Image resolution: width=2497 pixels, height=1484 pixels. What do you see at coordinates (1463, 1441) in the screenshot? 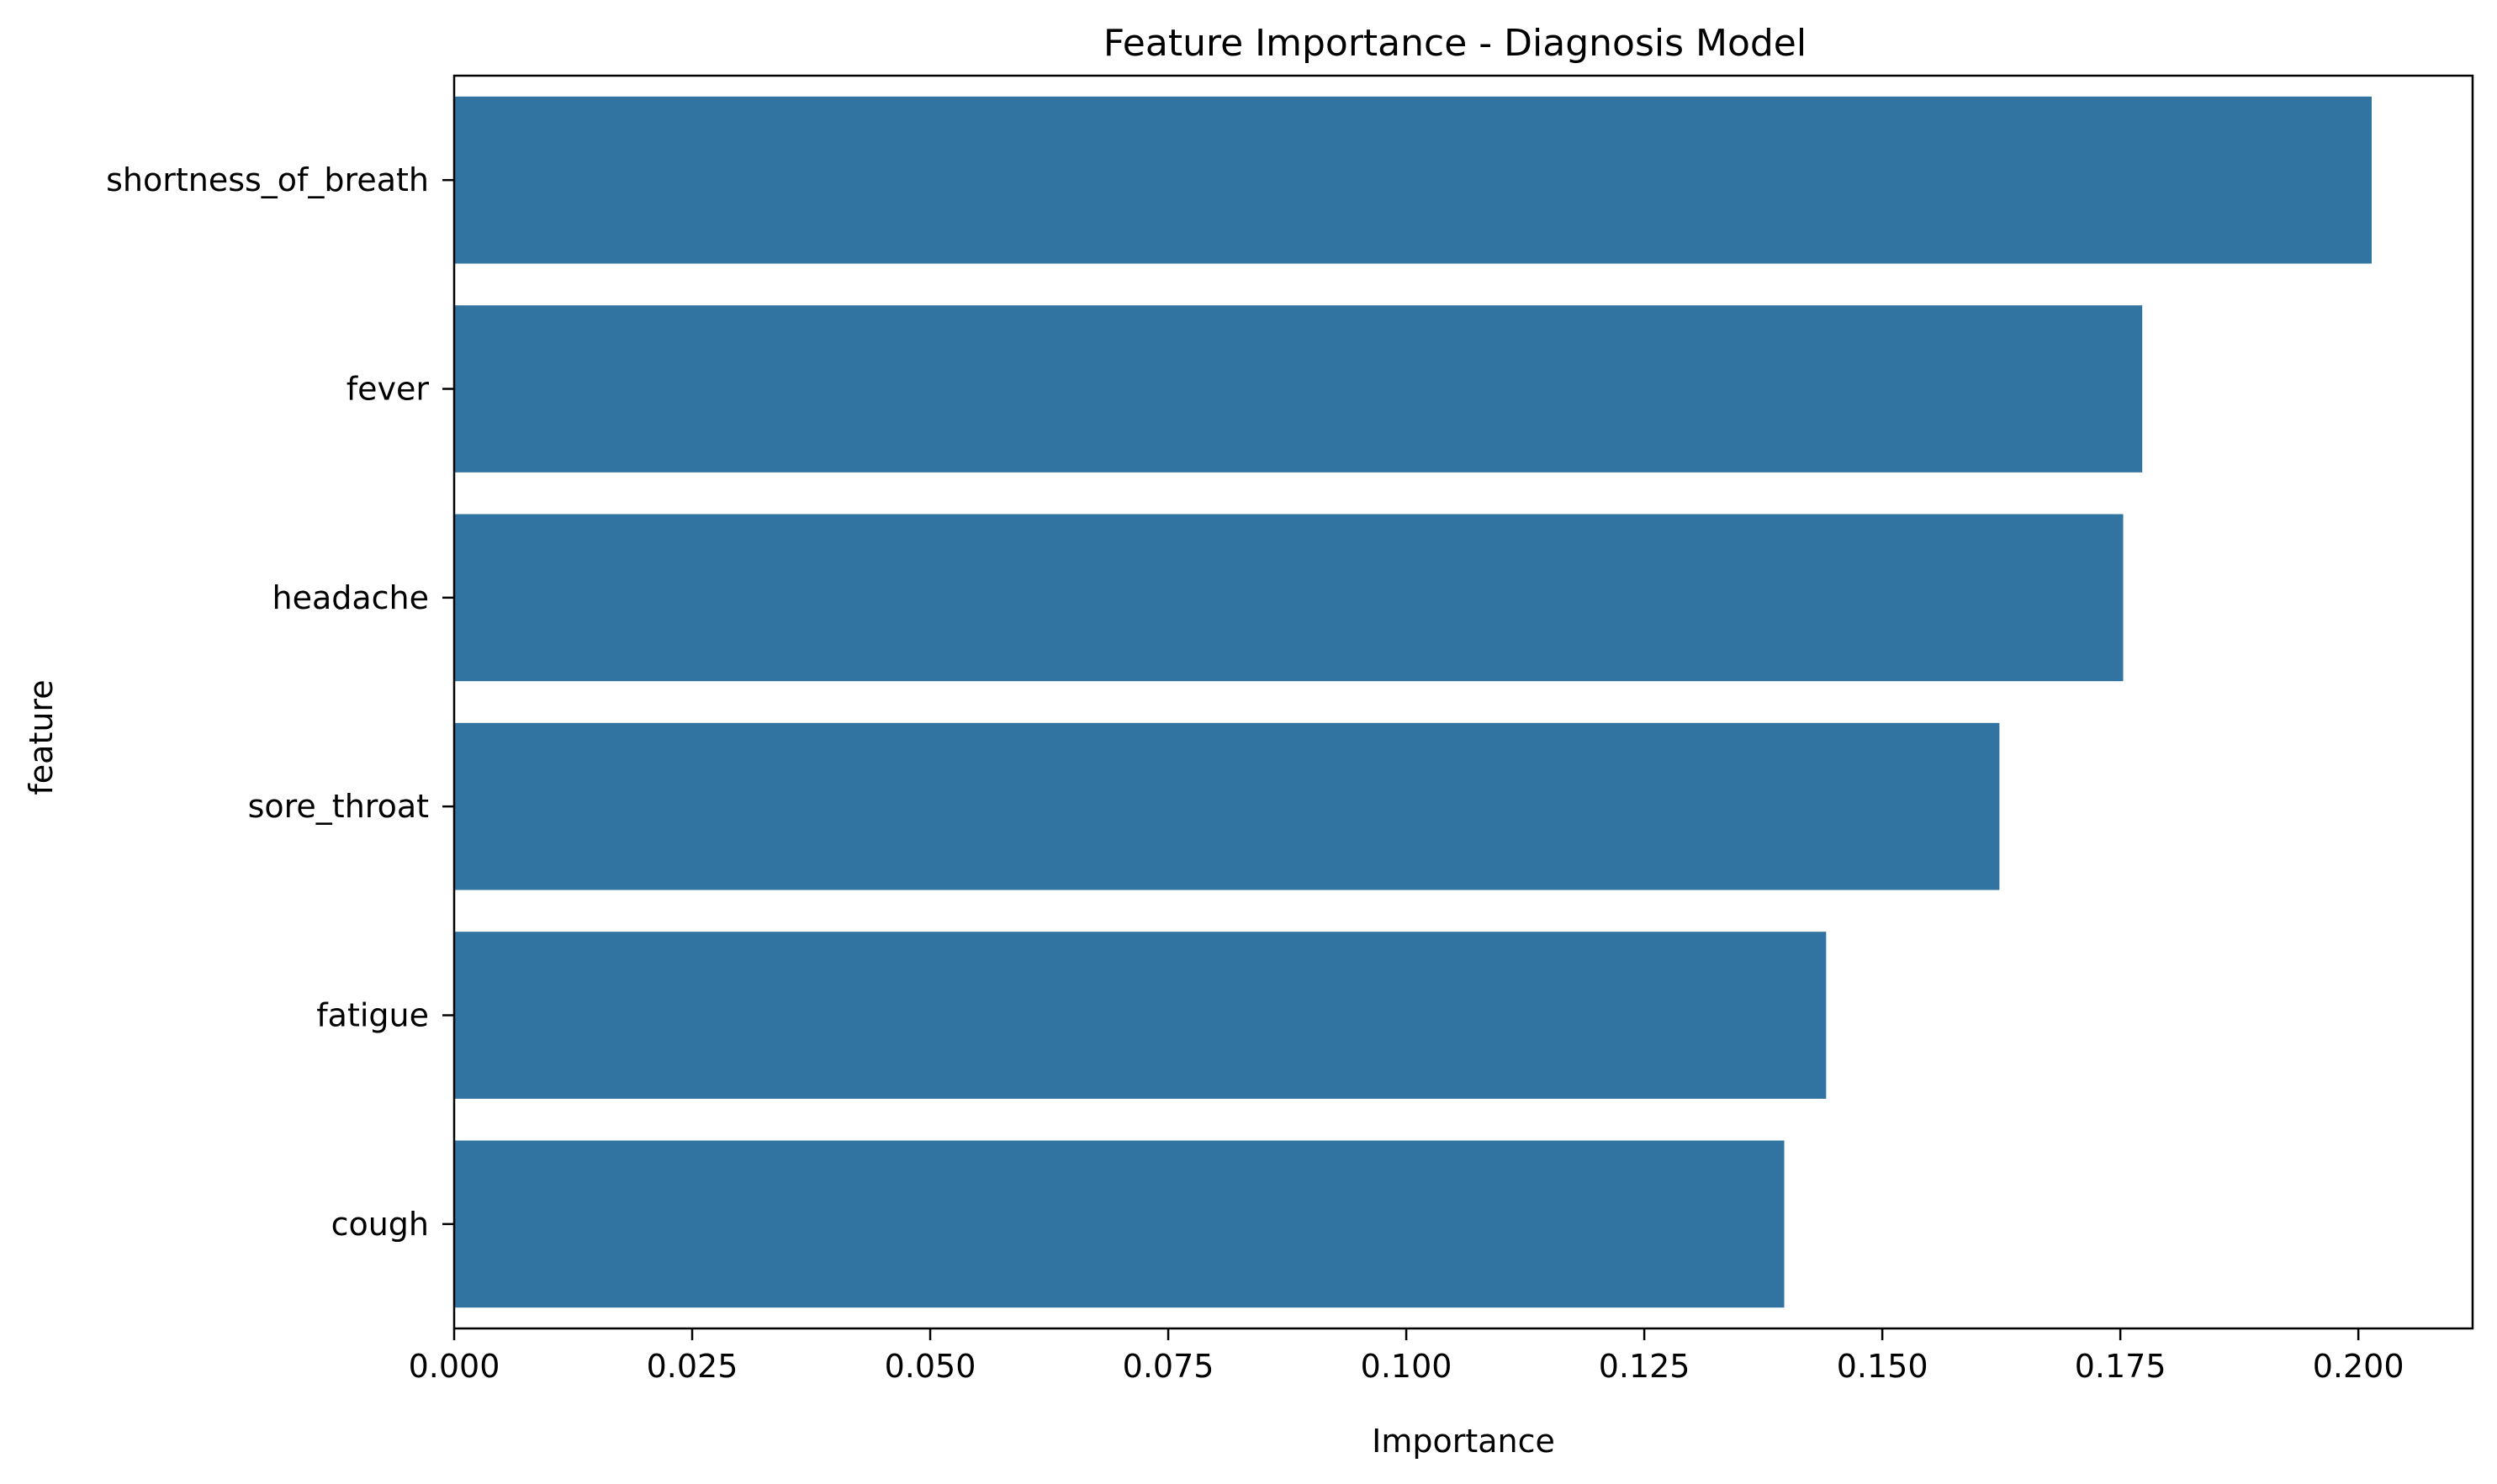
I see `x-axis-label: Importance` at bounding box center [1463, 1441].